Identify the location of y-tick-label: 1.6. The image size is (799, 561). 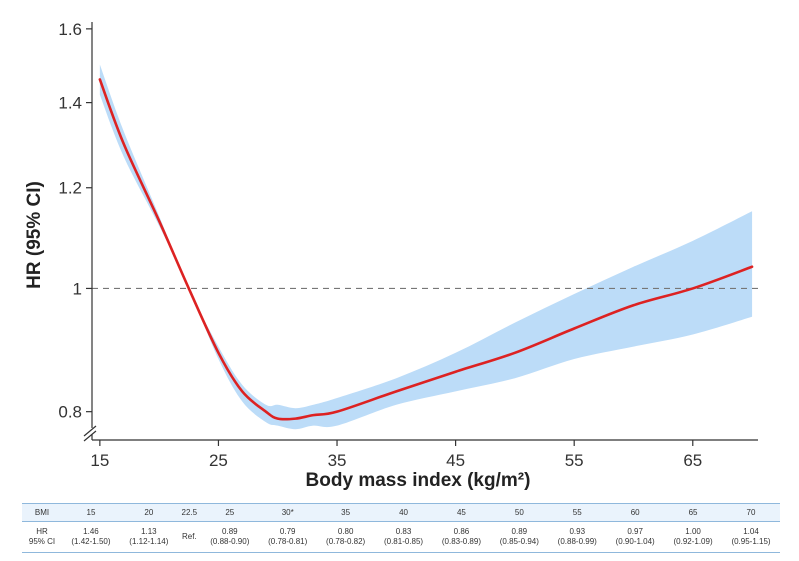
(70, 29).